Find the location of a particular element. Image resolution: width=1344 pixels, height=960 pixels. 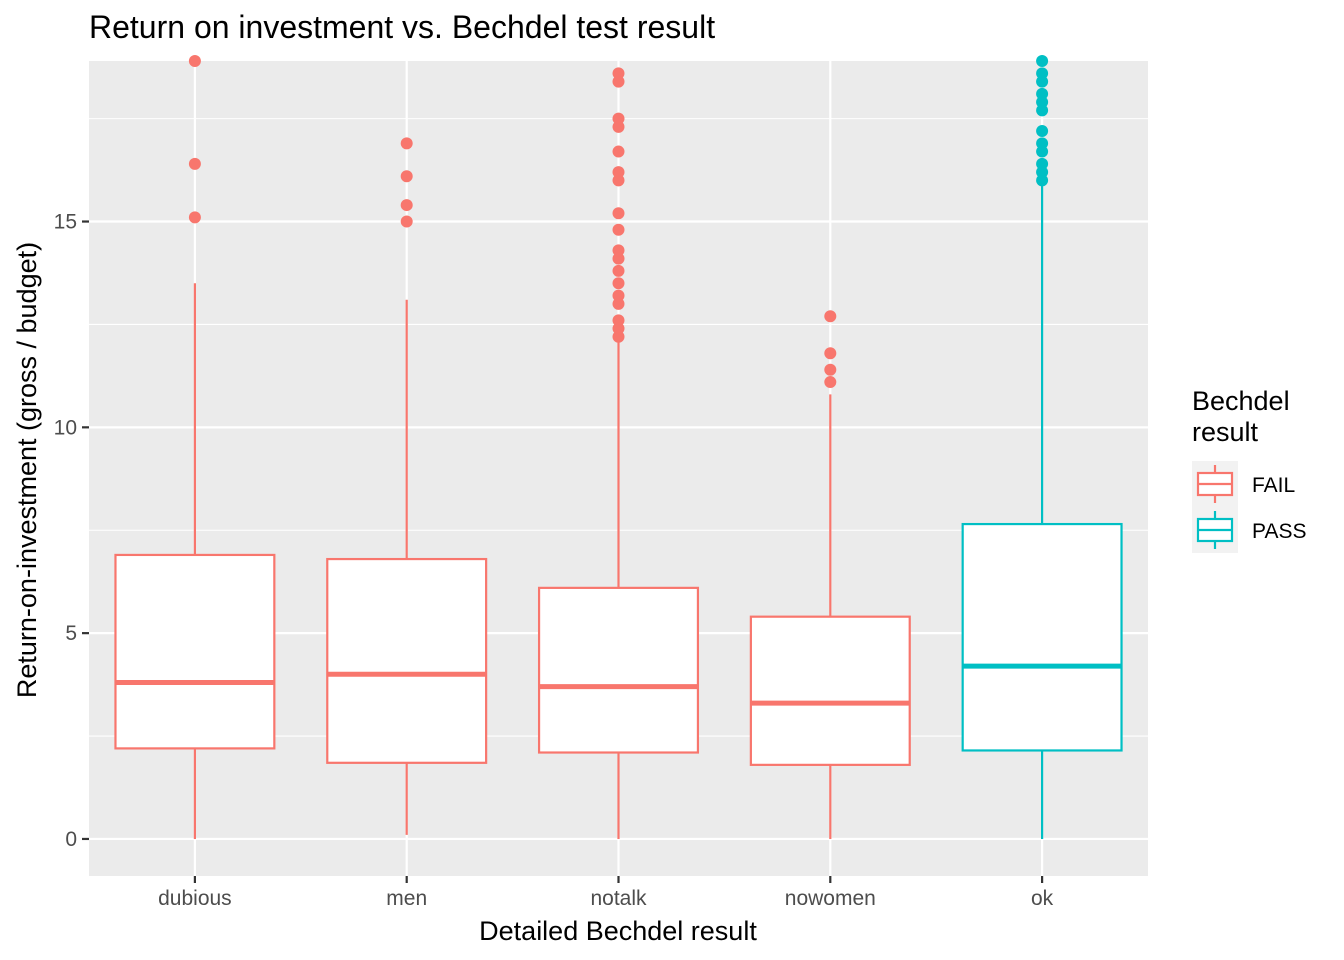

legend-label-fail: FAIL is located at coordinates (1273, 485).